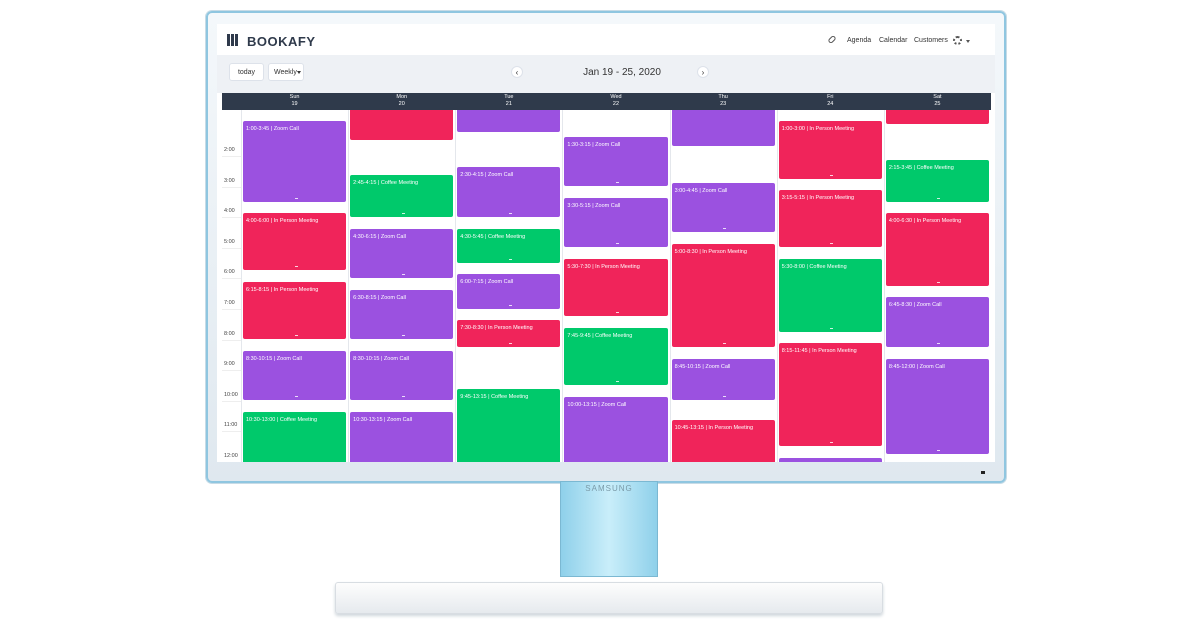 This screenshot has width=1200, height=630. Describe the element at coordinates (231, 456) in the screenshot. I see `time-label: 12:00` at that location.